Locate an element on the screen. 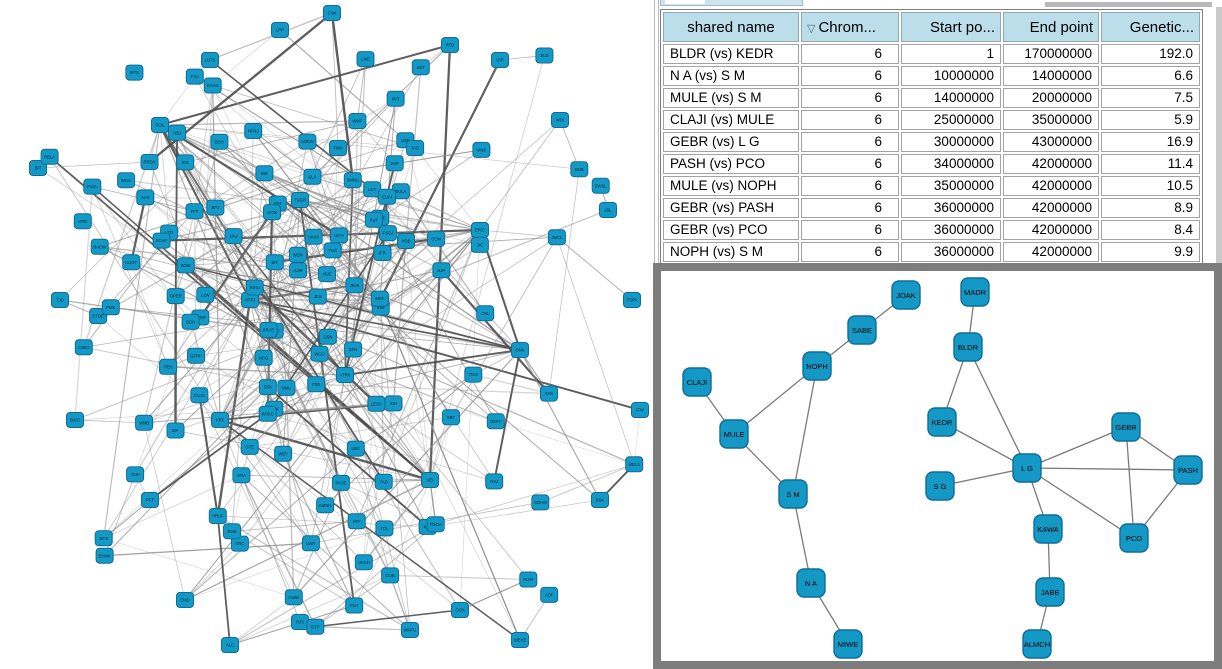 The image size is (1222, 669). node: FMD is located at coordinates (338, 148).